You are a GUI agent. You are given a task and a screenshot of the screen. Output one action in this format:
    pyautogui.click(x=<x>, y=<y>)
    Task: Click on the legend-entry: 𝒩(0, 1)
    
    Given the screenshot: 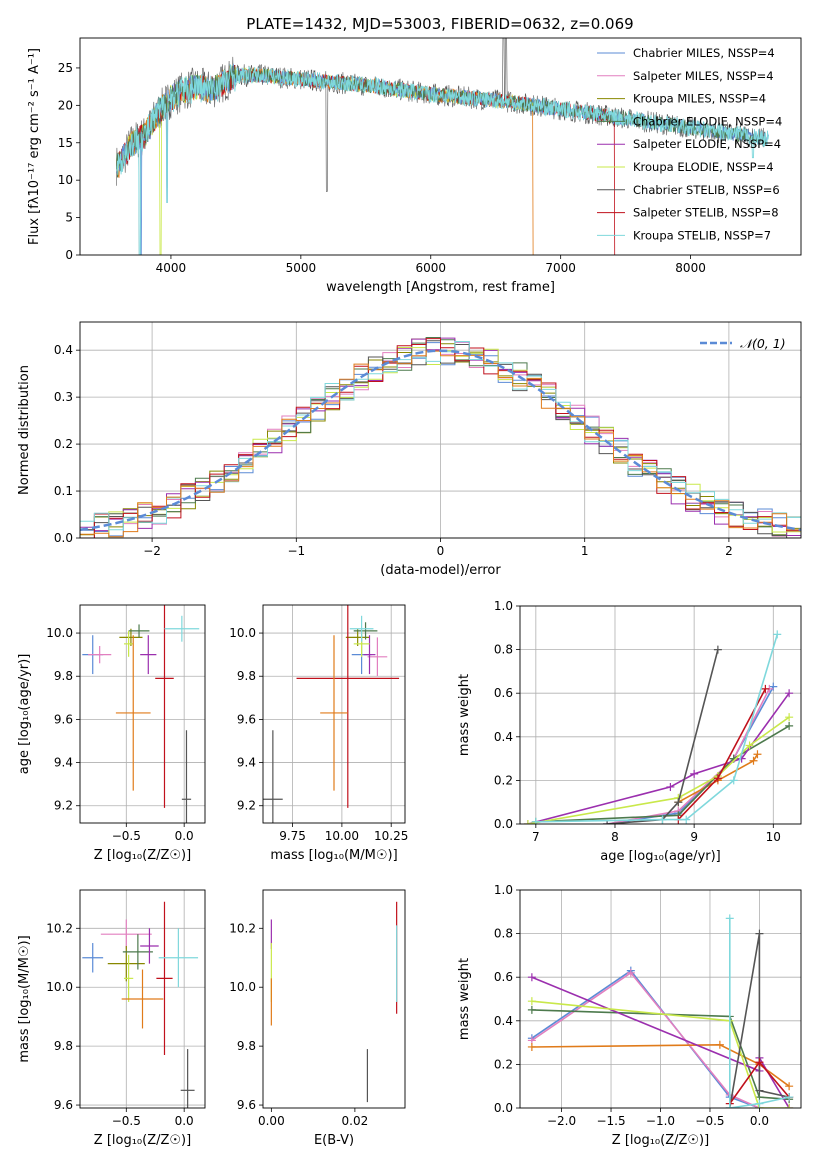 What is the action you would take?
    pyautogui.click(x=763, y=343)
    